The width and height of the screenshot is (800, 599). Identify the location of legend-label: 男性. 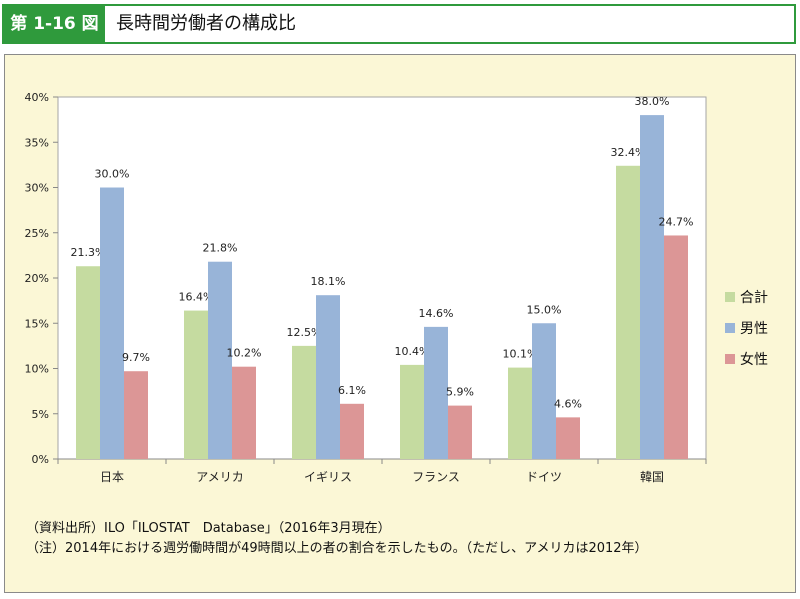
(754, 329).